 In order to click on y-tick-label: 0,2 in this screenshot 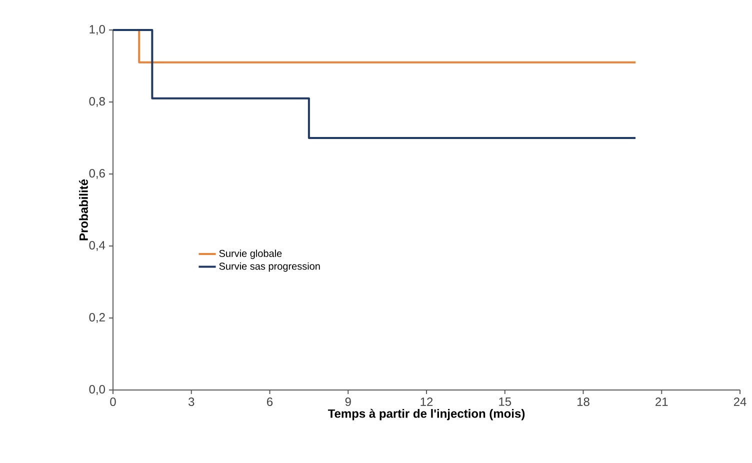, I will do `click(97, 318)`.